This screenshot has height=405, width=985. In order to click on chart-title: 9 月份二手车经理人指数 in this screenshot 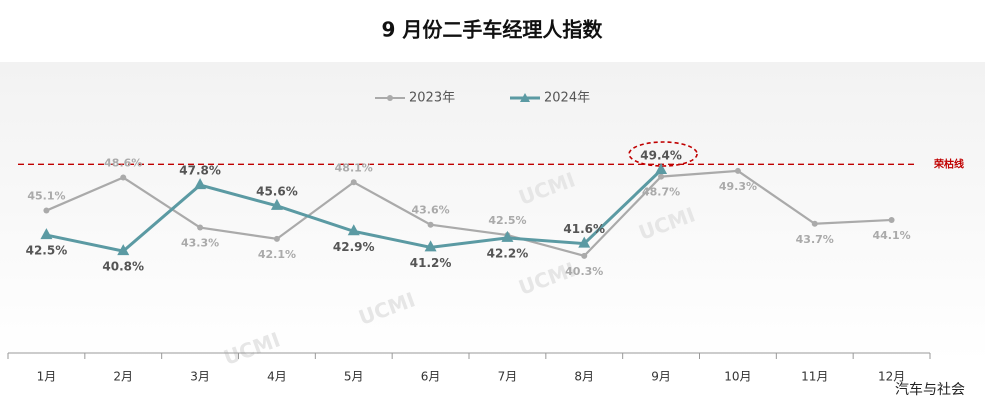, I will do `click(493, 30)`.